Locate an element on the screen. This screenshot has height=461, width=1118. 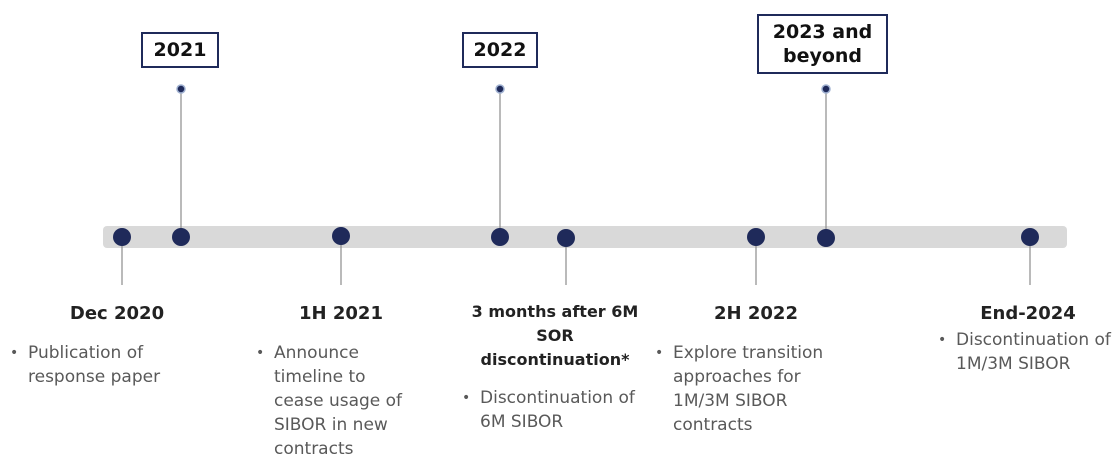
event-bullet: Publication of response paper is located at coordinates (97, 365).